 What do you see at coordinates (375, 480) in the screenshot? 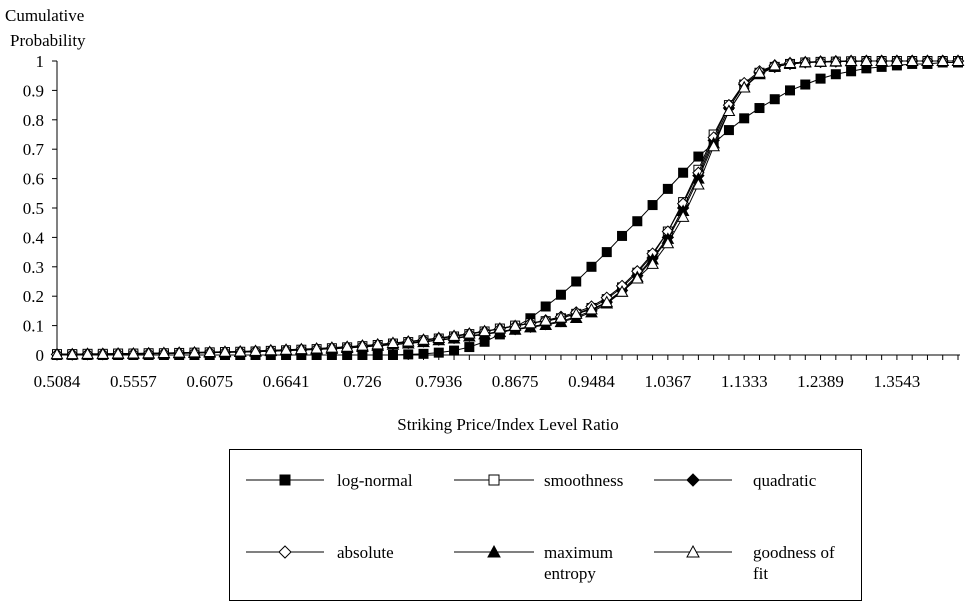
I see `legend-label: log-normal` at bounding box center [375, 480].